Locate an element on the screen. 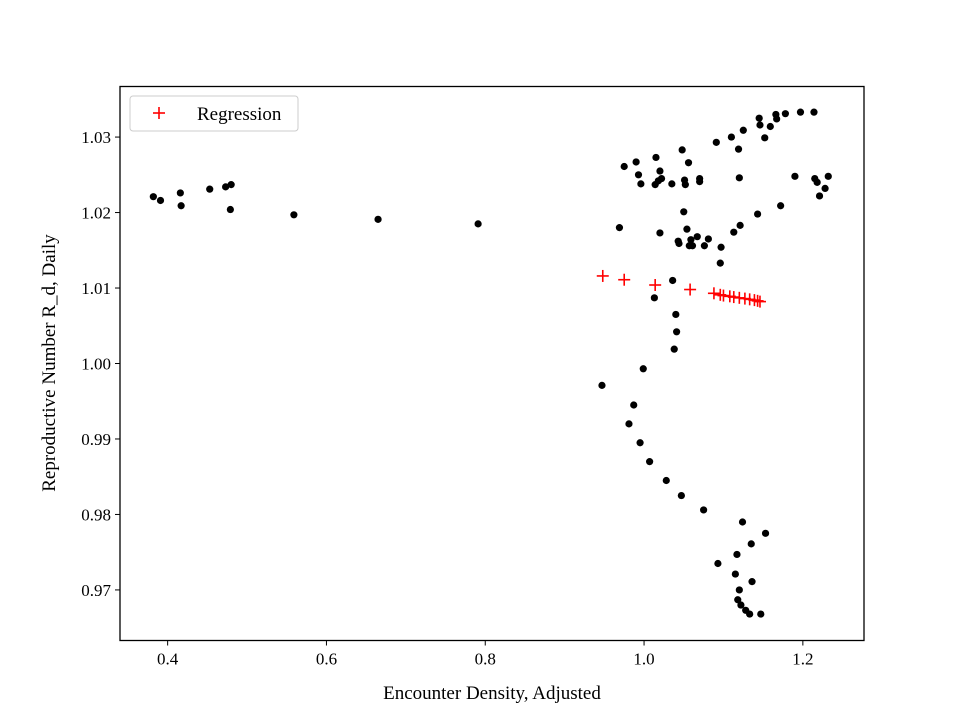 The width and height of the screenshot is (960, 720). y-tick-label: 0.98 is located at coordinates (96, 514).